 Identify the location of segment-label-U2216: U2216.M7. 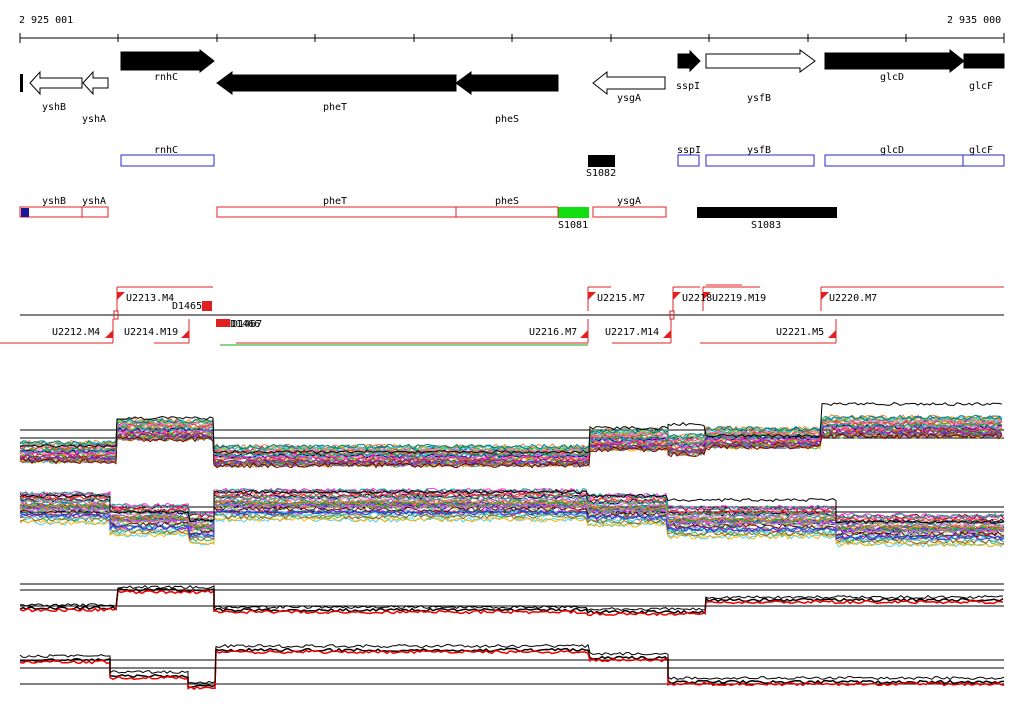
(553, 332).